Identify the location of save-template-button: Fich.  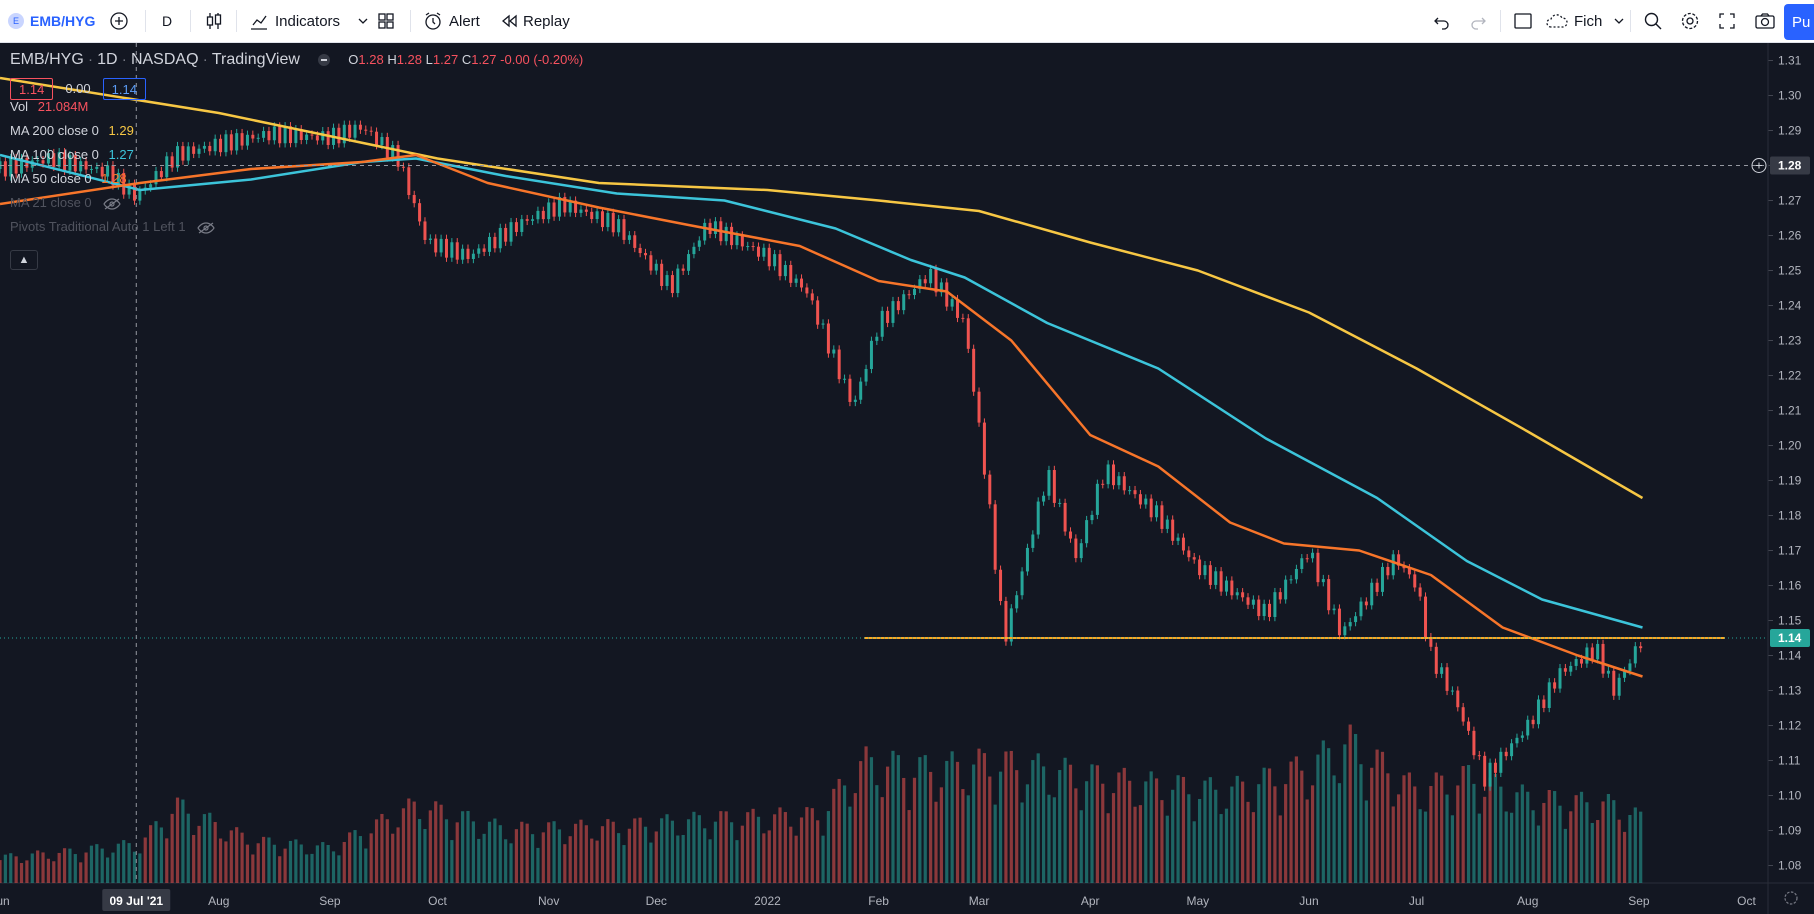
(1585, 21).